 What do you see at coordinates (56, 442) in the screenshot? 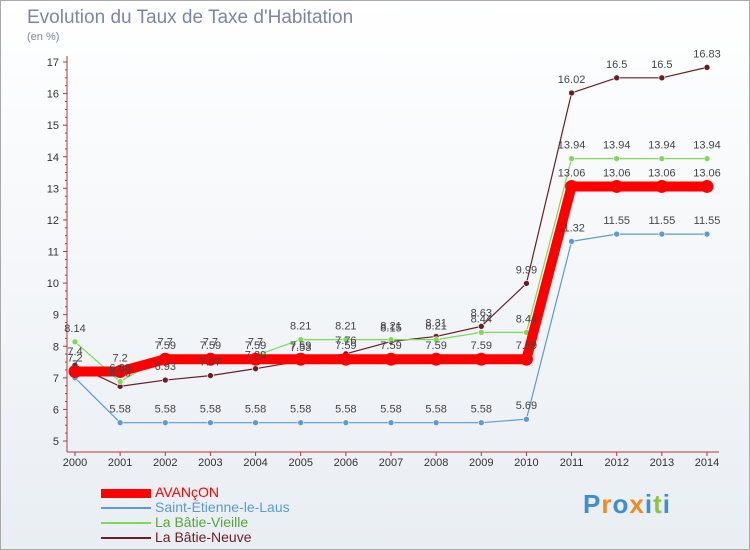
I see `y-tick-label: 5` at bounding box center [56, 442].